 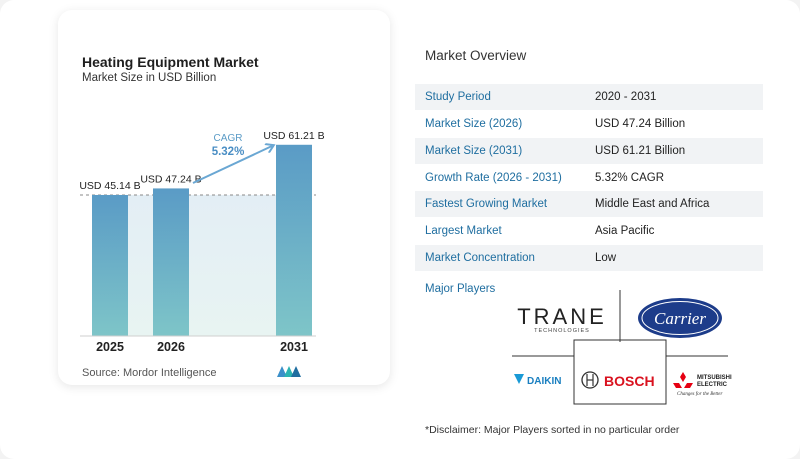 I want to click on overview-value: Asia Pacific, so click(x=625, y=231).